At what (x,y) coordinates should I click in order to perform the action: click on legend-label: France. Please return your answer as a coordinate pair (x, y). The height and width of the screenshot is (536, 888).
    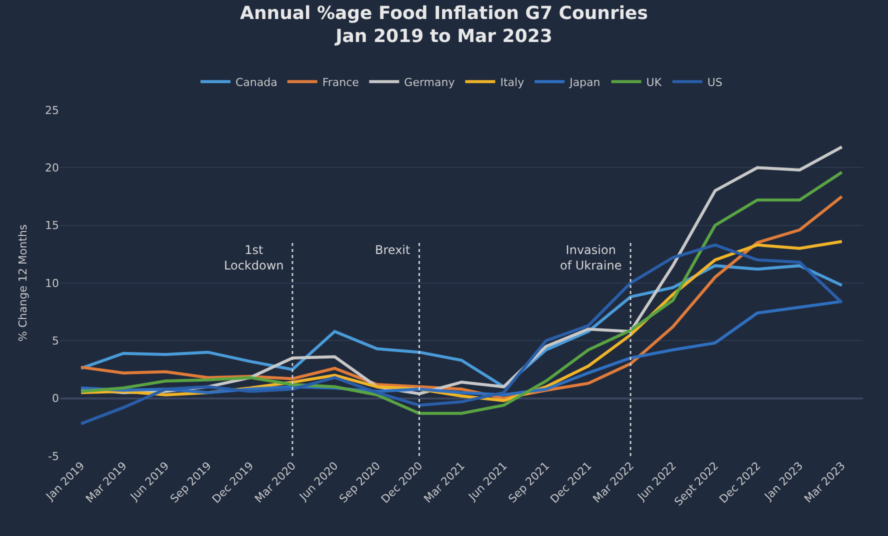
    Looking at the image, I should click on (341, 82).